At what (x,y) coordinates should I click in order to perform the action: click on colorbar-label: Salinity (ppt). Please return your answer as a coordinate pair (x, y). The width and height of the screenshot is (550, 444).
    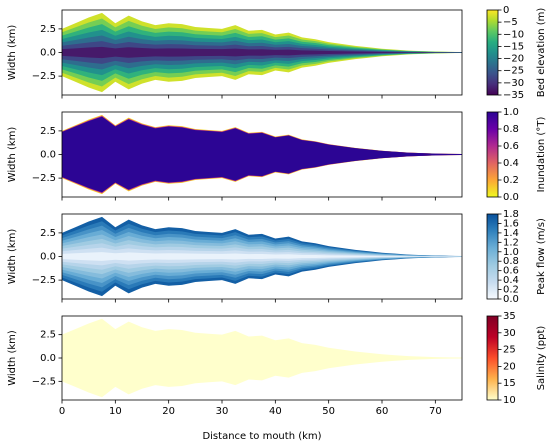
    Looking at the image, I should click on (541, 358).